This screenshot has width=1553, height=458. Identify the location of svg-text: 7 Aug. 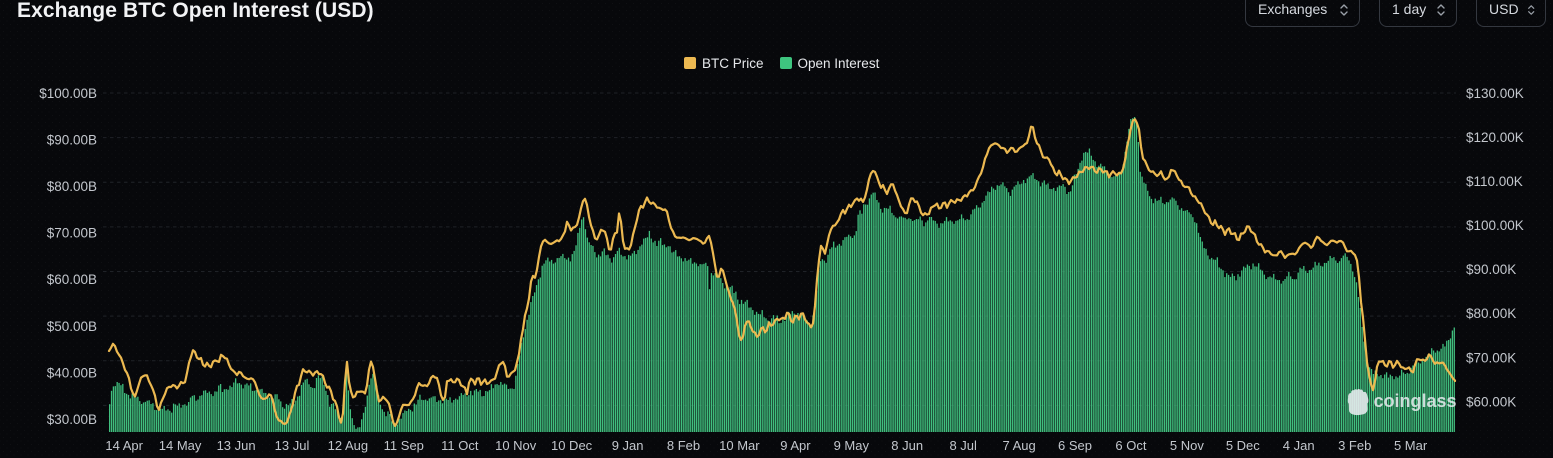
(1018, 445).